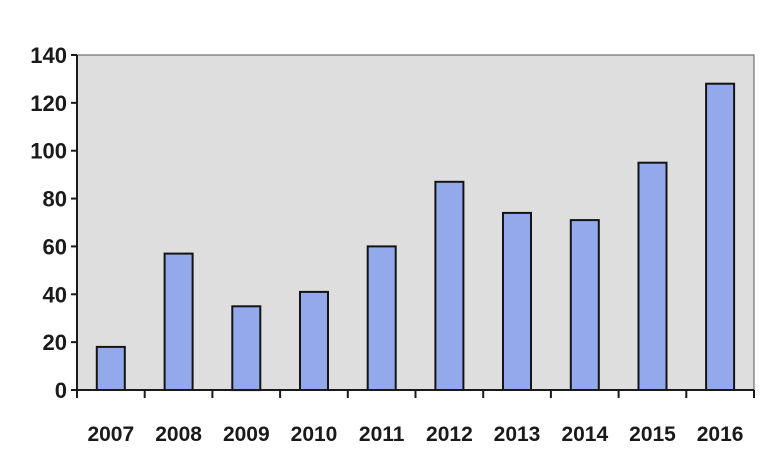 The width and height of the screenshot is (768, 449). Describe the element at coordinates (381, 318) in the screenshot. I see `bar-2011` at that location.